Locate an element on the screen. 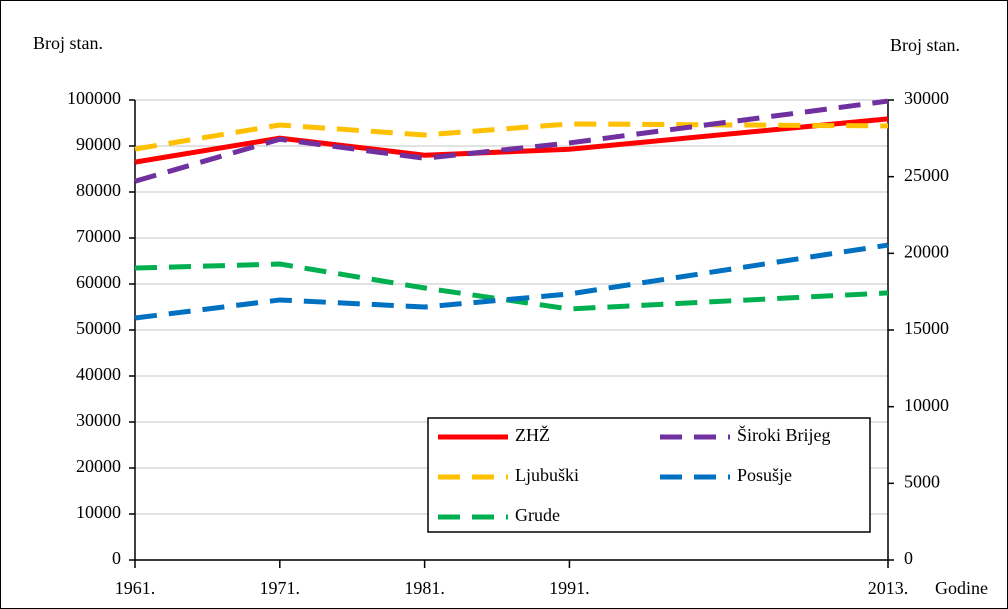  y-tick-label: 90000 is located at coordinates (98, 144).